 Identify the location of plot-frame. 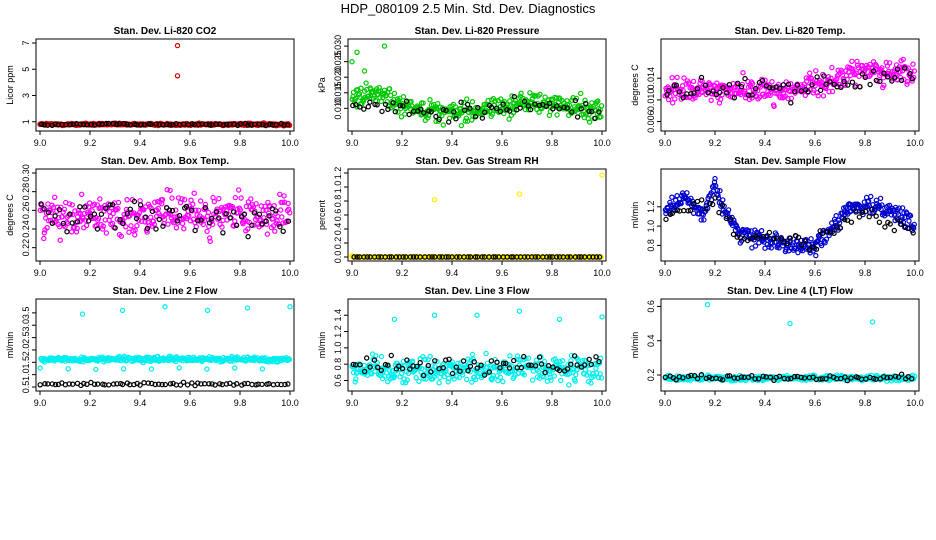
(165, 345).